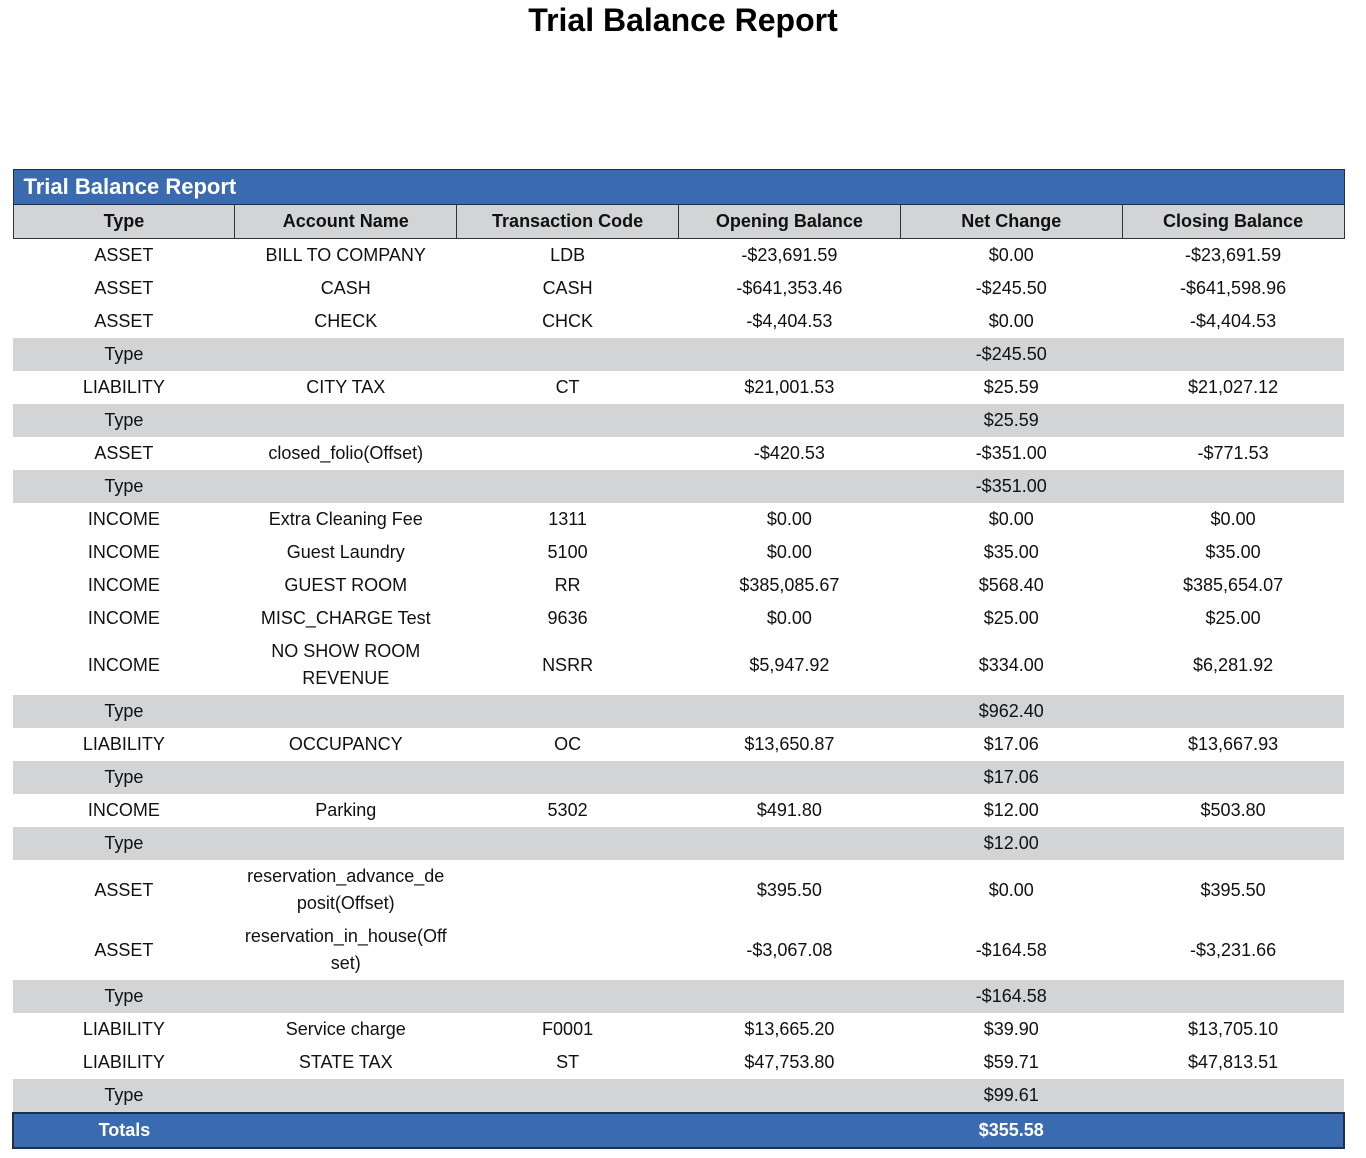  What do you see at coordinates (1011, 1130) in the screenshot?
I see `totals-cell: $355.58` at bounding box center [1011, 1130].